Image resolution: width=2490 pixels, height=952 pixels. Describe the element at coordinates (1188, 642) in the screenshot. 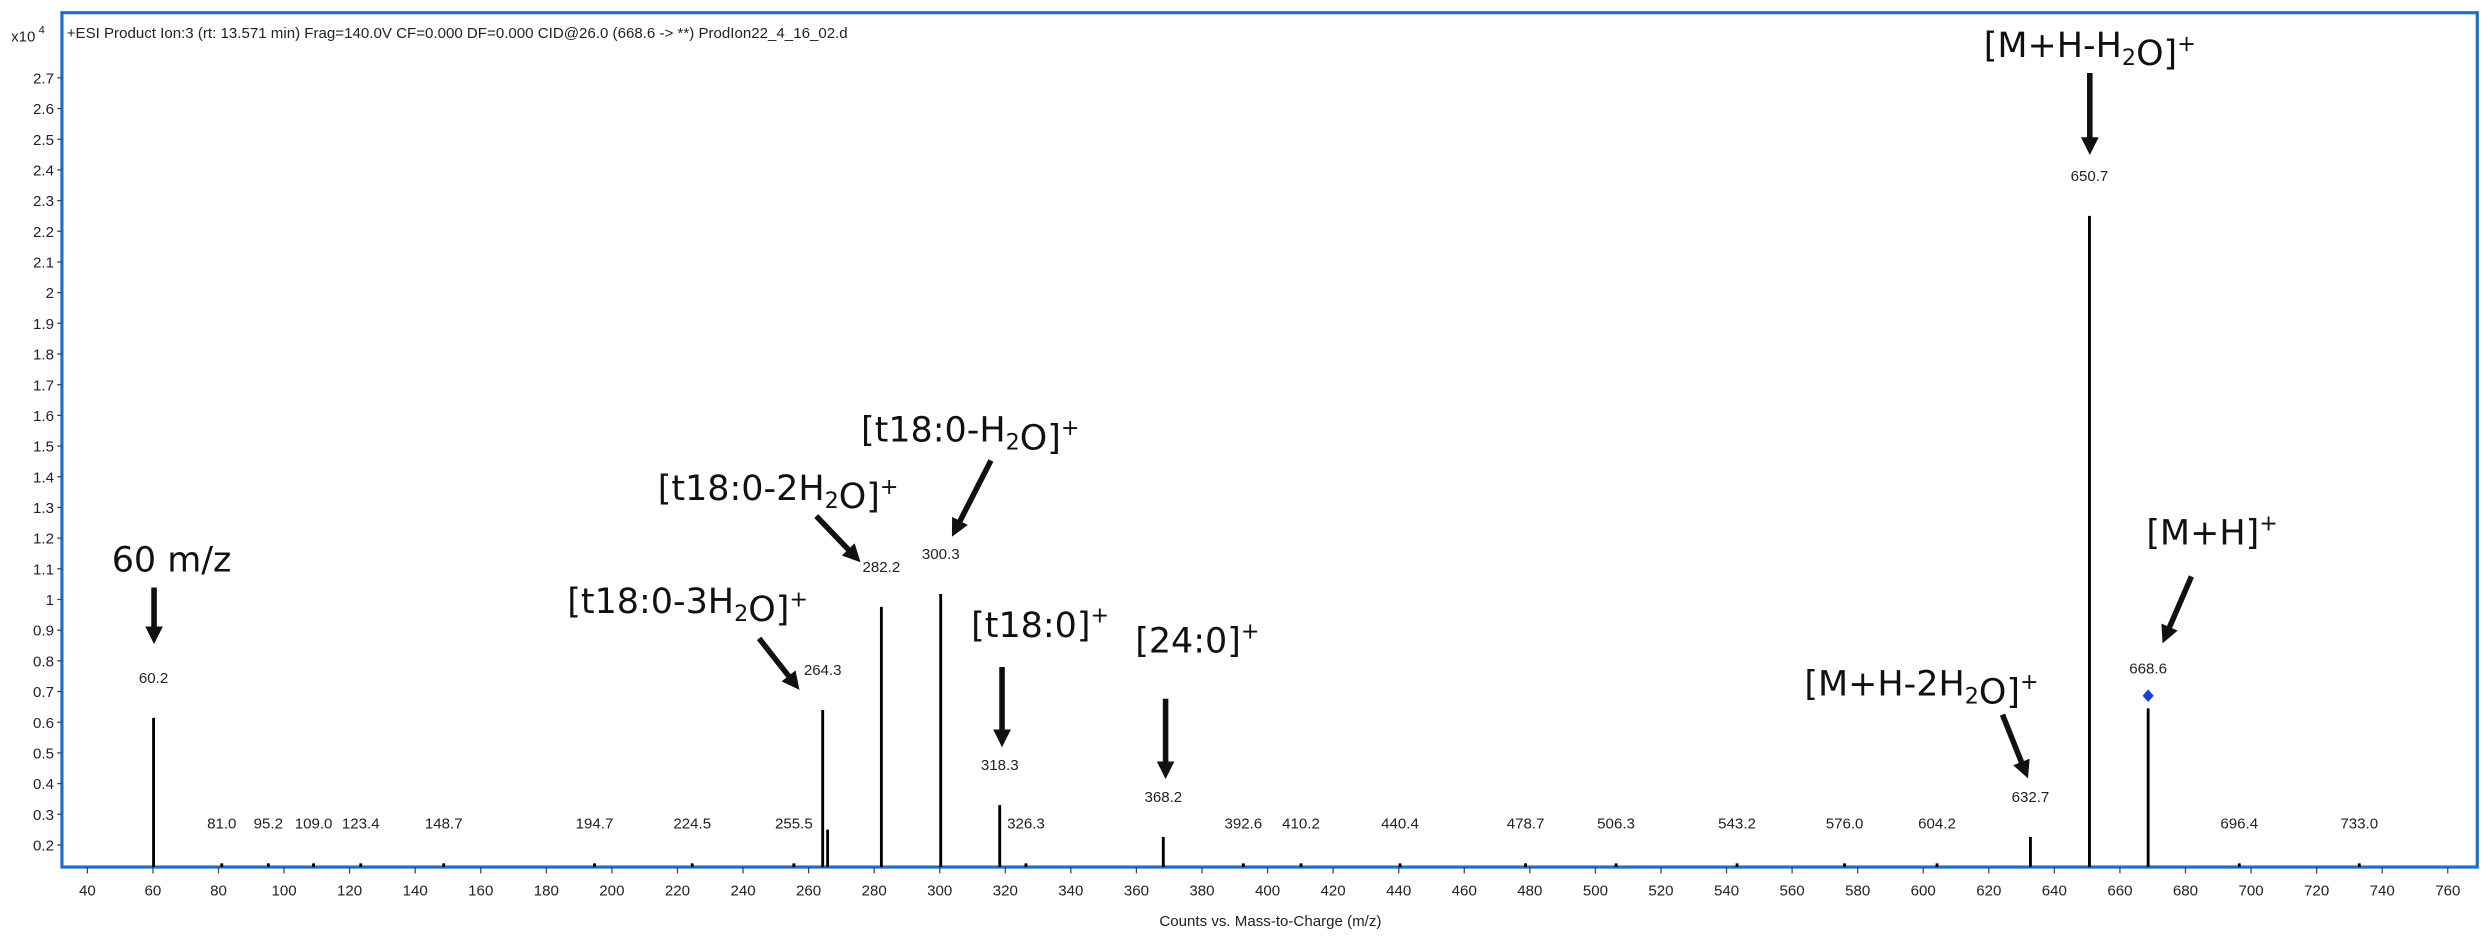

I see `annotation-text: [24:0]` at that location.